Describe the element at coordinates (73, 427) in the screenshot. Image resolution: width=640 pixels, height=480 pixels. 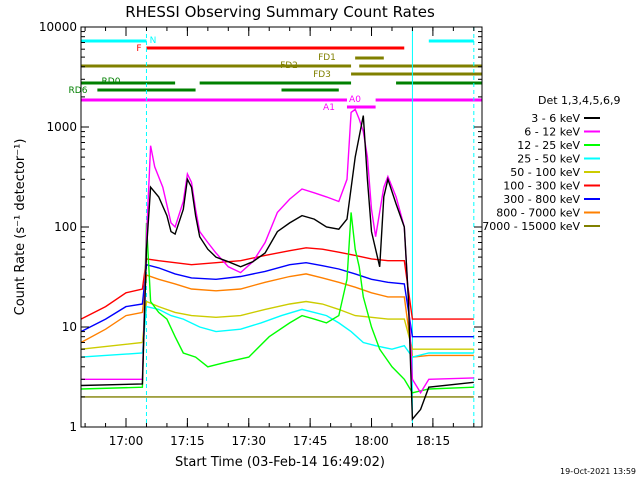
I see `y-tick-label: 1` at that location.